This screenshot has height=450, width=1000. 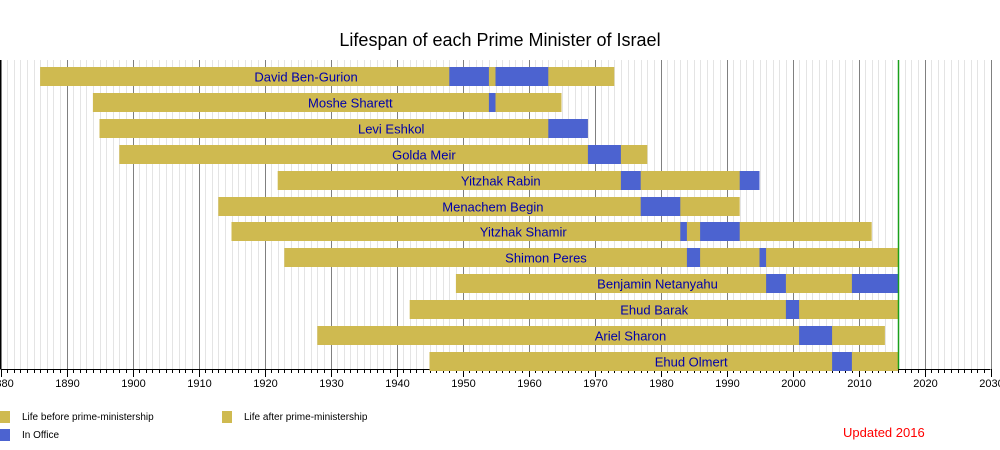 I want to click on tick-label-1930: 1930, so click(x=331, y=384).